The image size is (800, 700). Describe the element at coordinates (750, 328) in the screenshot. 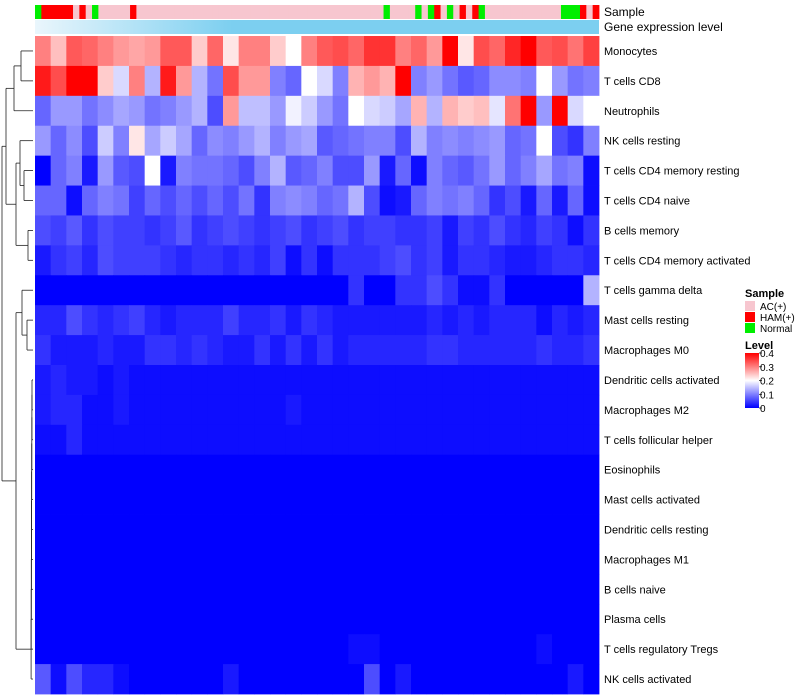

I see `legend-sample-swatch` at that location.